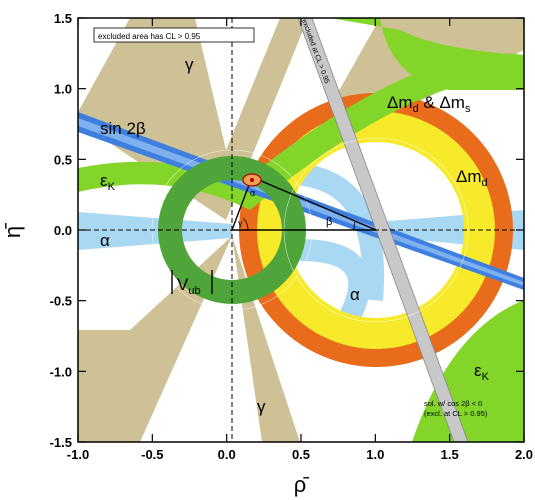  I want to click on triangle-gamma-label: γ, so click(240, 223).